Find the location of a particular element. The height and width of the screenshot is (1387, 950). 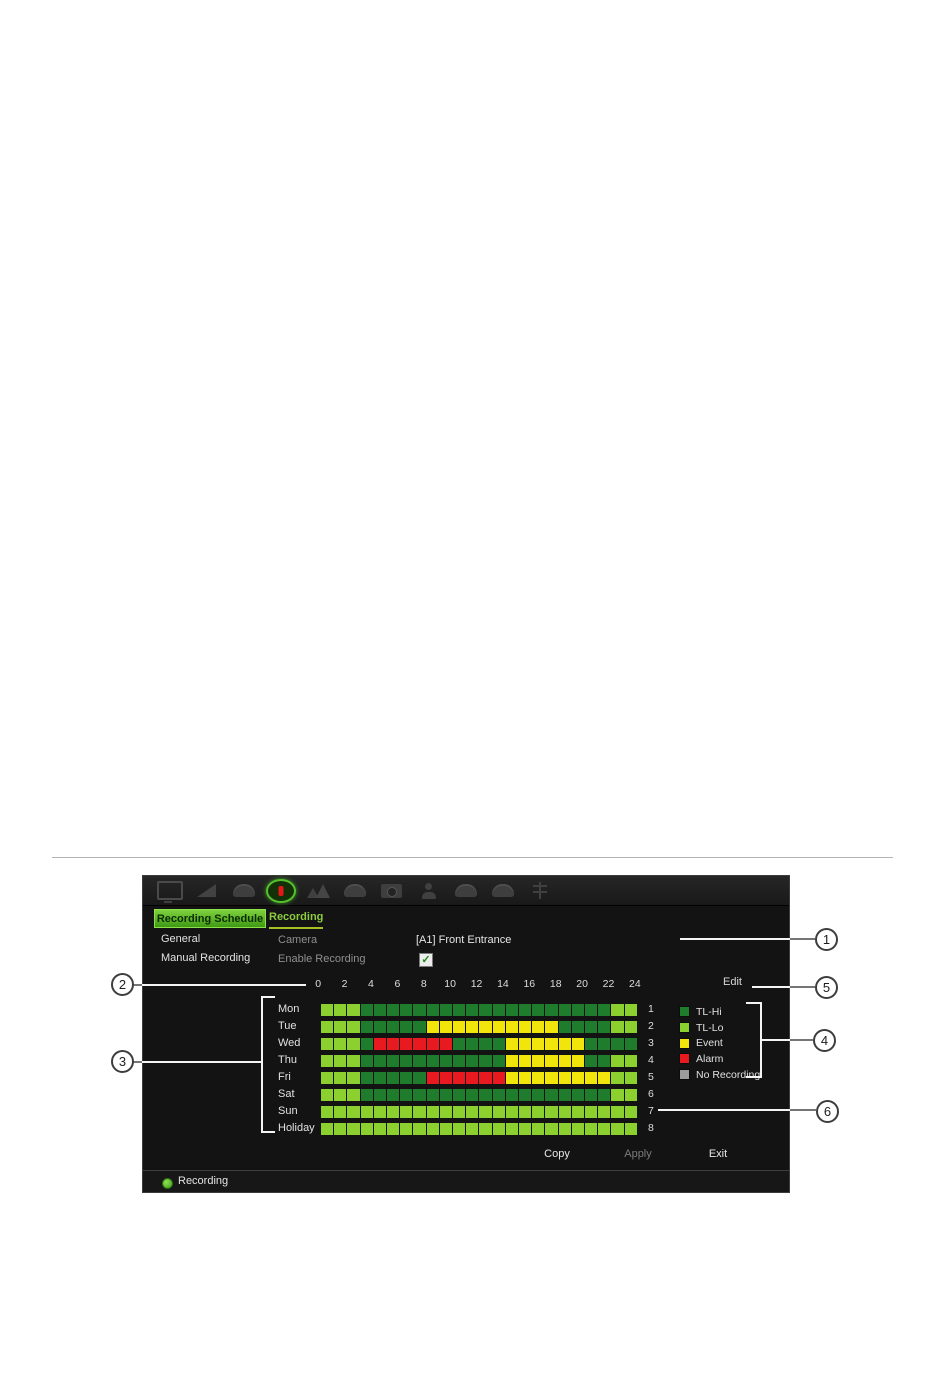

tab-recording: Recording is located at coordinates (296, 920).